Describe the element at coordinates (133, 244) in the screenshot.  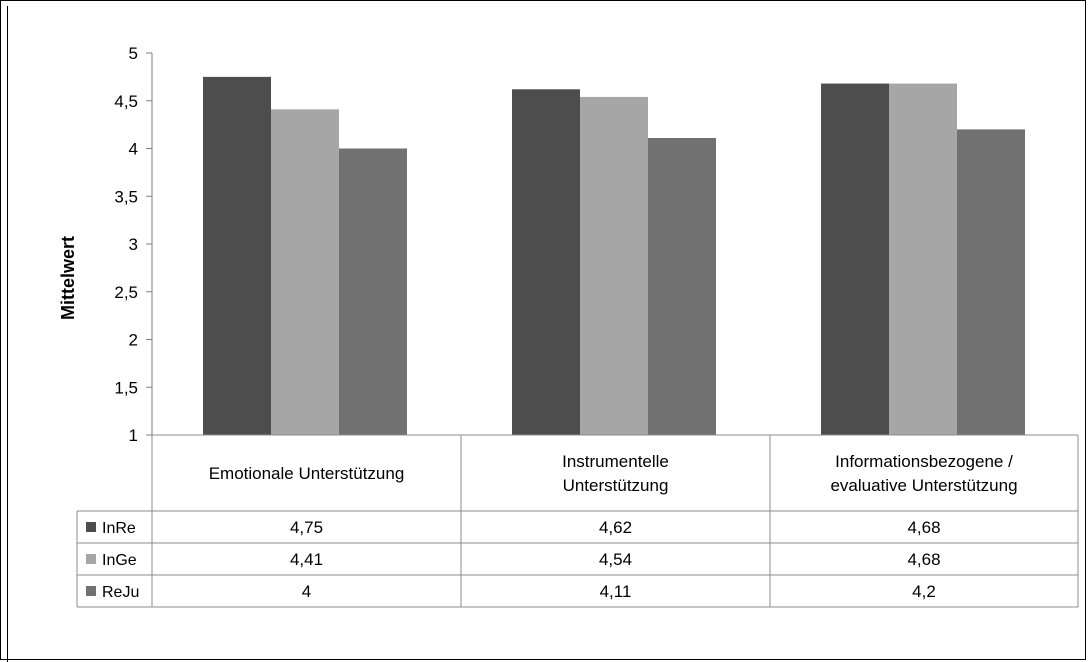
I see `y-tick-label: 3` at that location.